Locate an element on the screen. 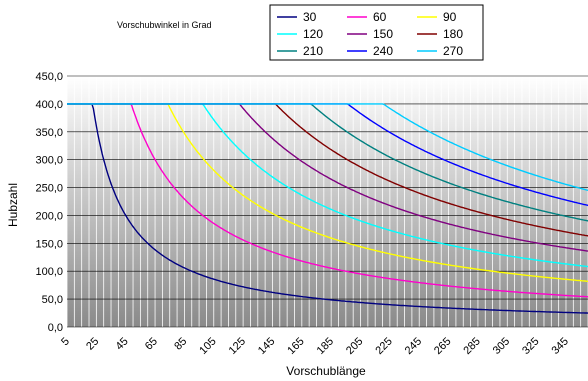 The width and height of the screenshot is (588, 381). y-tick-label: 50,0 is located at coordinates (52, 300).